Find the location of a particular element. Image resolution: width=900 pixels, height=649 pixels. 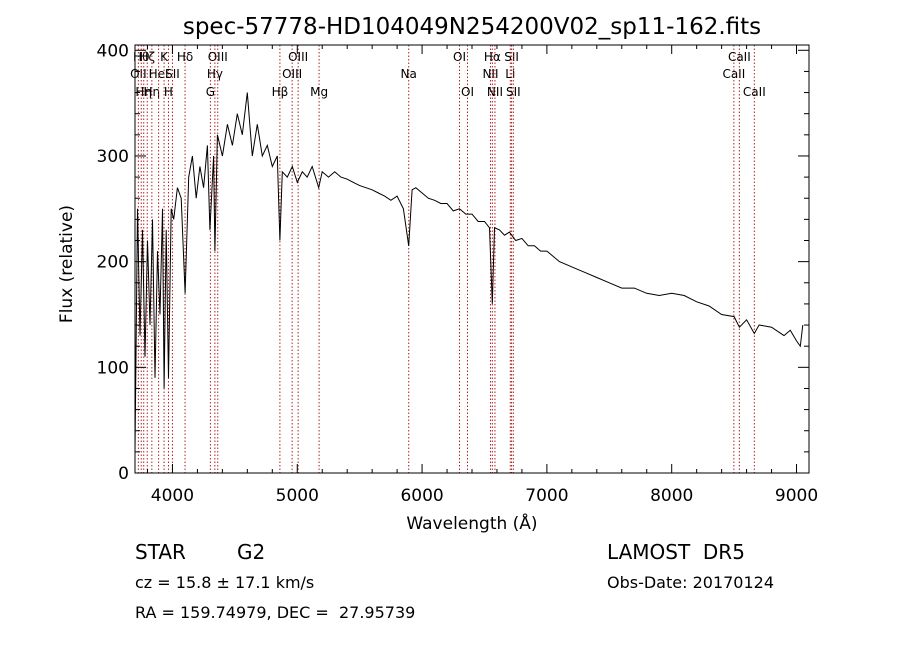

subclass: G2 is located at coordinates (251, 552).